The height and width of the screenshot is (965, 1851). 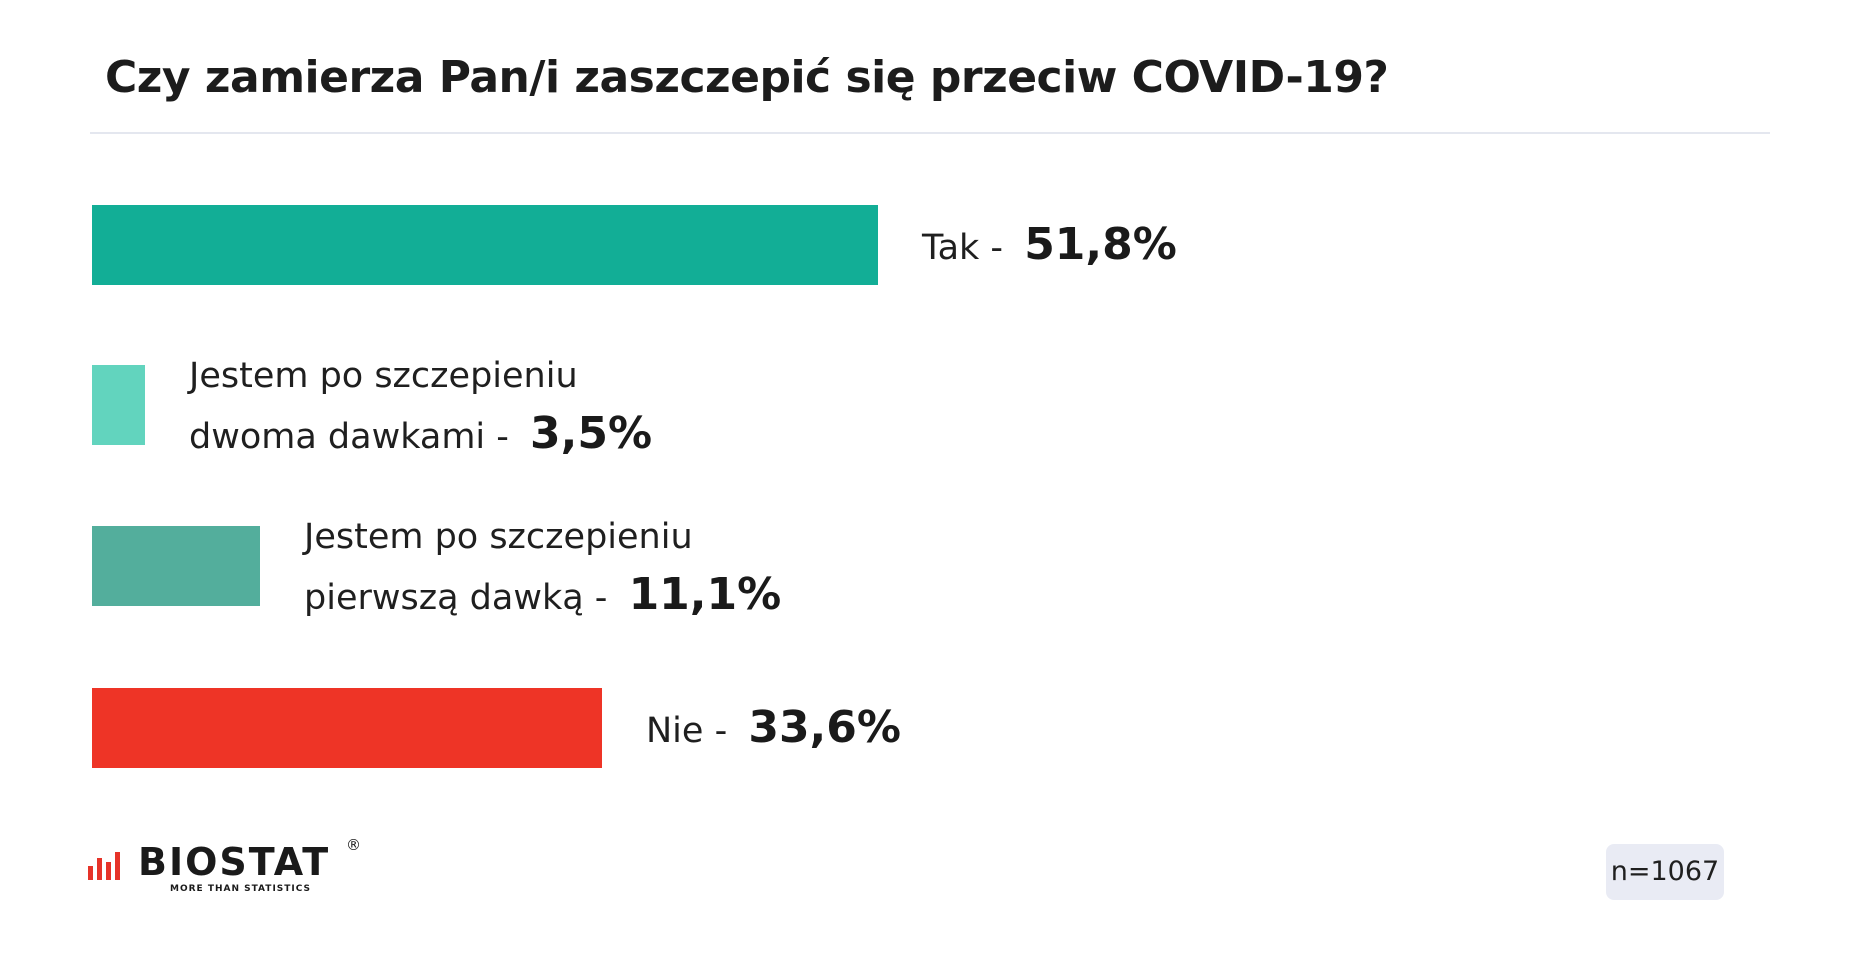 I want to click on bar-category-text: dwoma dawkami -, so click(x=355, y=437).